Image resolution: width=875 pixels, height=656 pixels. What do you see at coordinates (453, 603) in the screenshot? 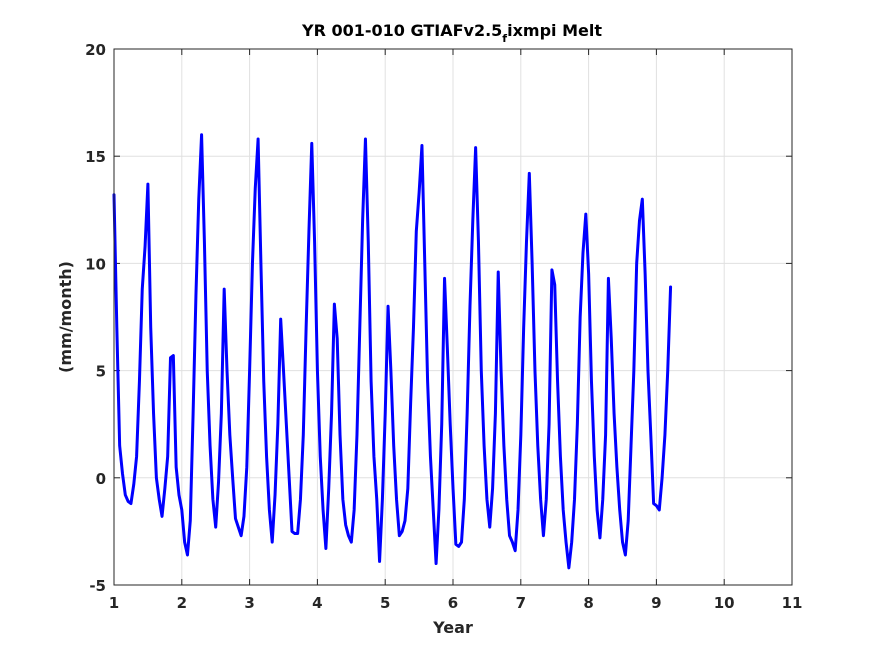
I see `x-tick-label: 6` at bounding box center [453, 603].